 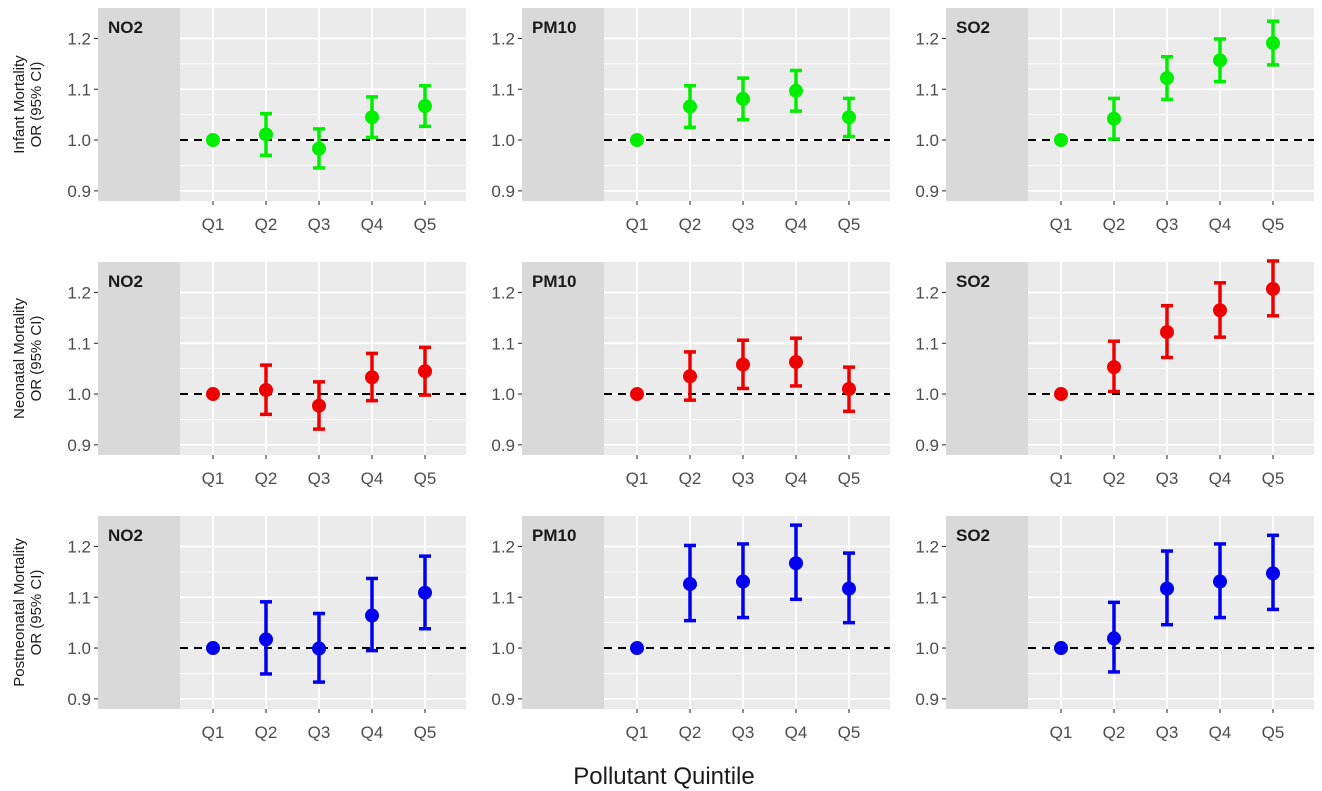 I want to click on row-label-line: Infant Mortality, so click(x=19, y=104).